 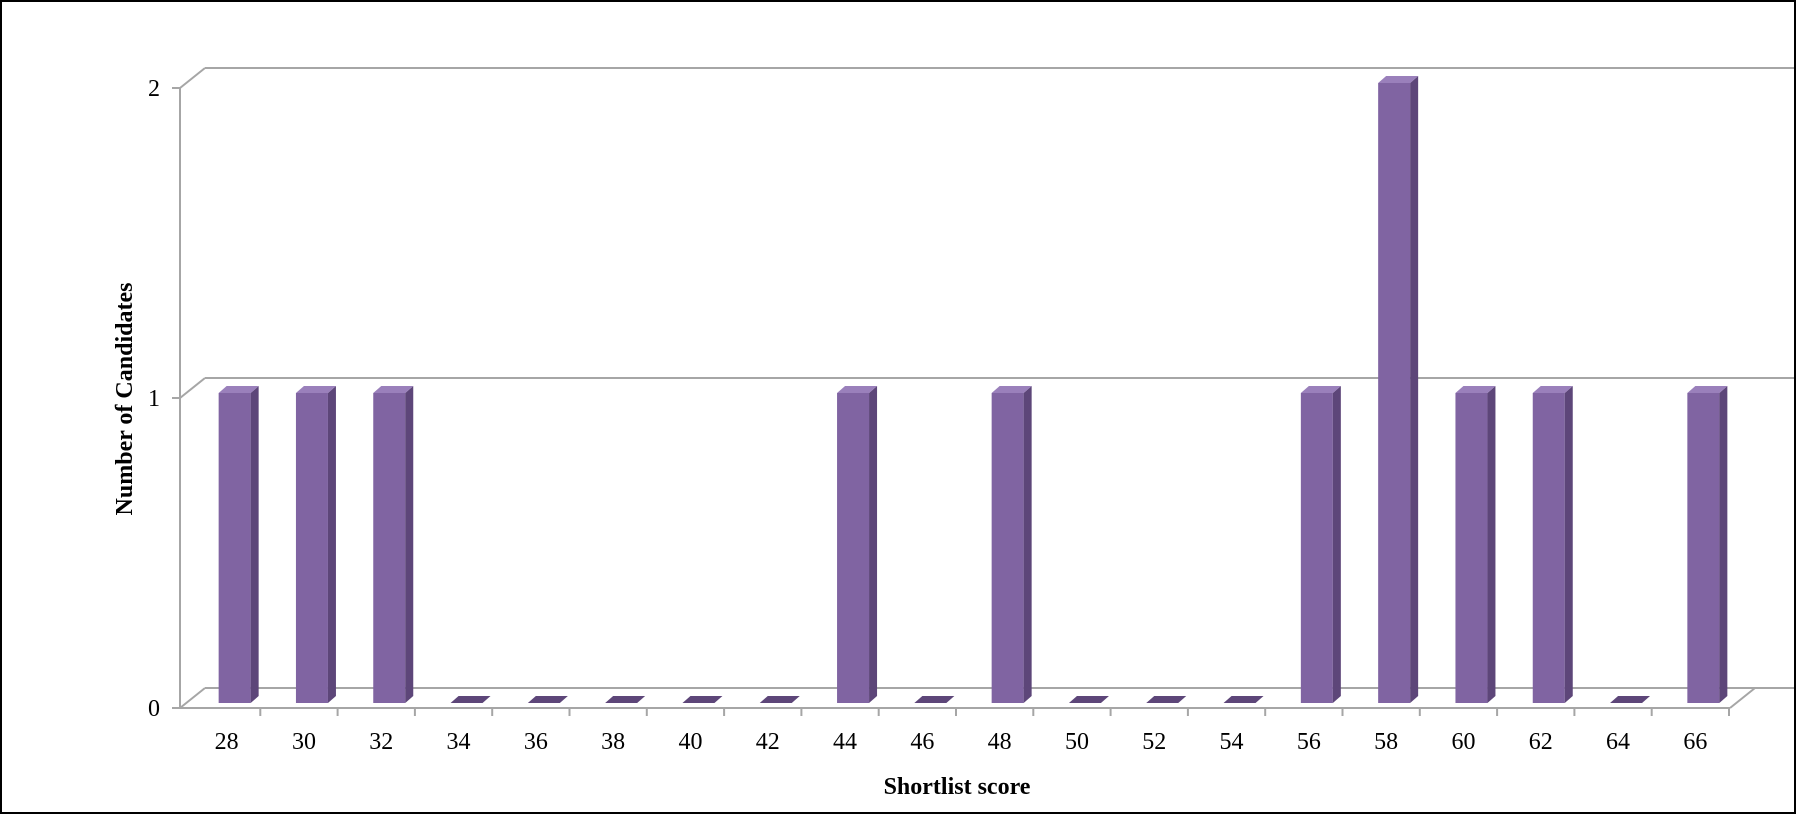 I want to click on y-tick-label: 1, so click(x=154, y=399).